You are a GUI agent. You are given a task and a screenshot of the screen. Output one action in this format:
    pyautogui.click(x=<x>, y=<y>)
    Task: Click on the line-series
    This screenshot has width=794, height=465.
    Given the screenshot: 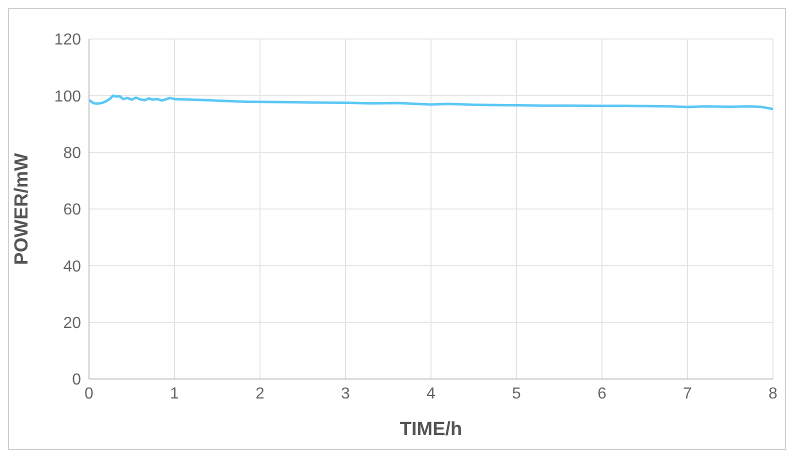 What is the action you would take?
    pyautogui.click(x=431, y=102)
    